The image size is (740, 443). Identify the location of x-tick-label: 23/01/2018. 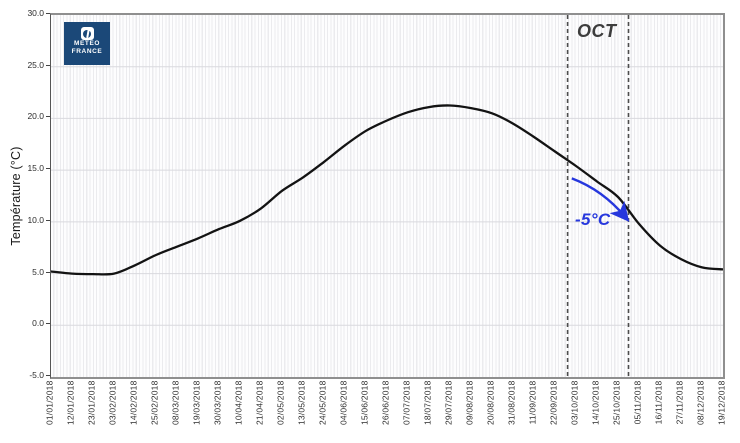
(91, 403).